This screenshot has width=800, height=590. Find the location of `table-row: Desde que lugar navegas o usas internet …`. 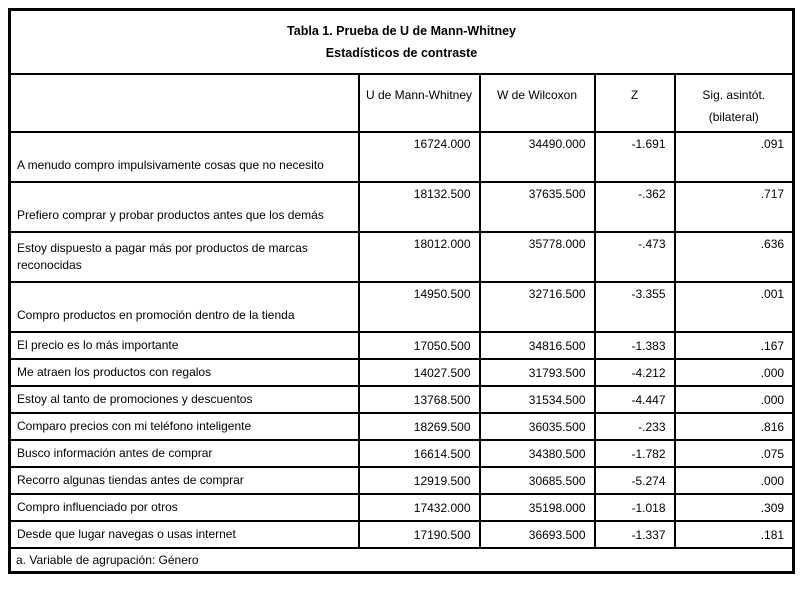

table-row: Desde que lugar navegas o usas internet … is located at coordinates (401, 534).